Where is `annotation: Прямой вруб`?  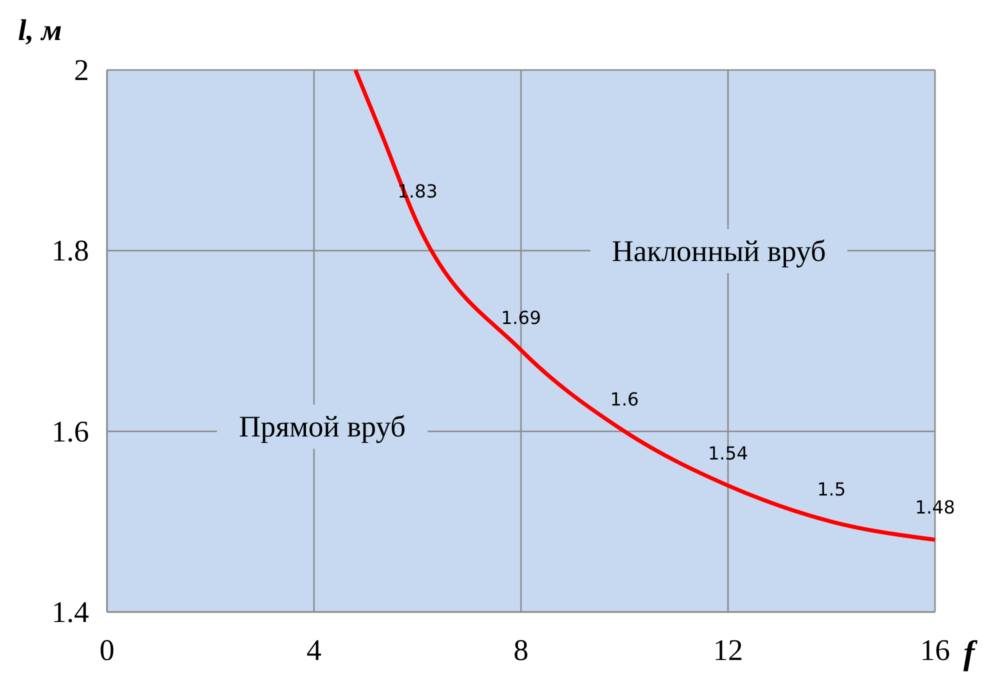 annotation: Прямой вруб is located at coordinates (322, 427).